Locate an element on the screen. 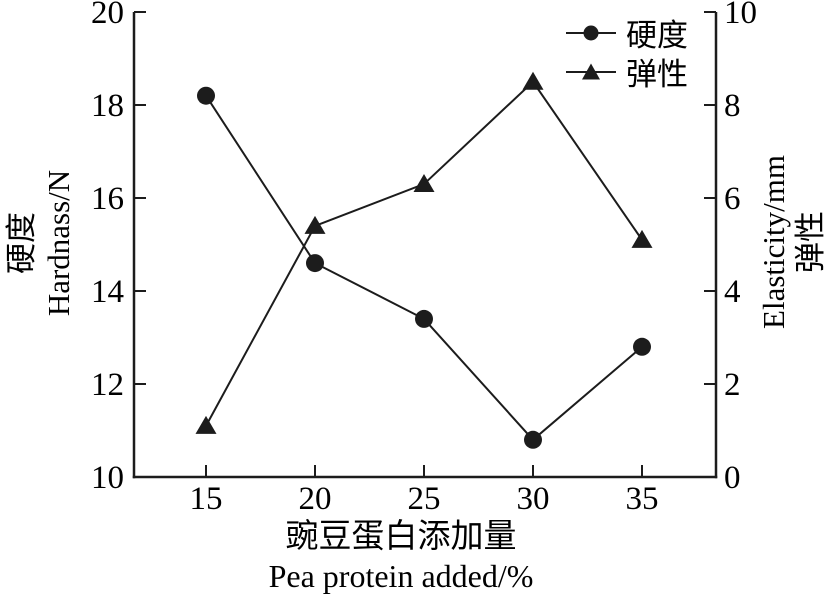 The height and width of the screenshot is (596, 834). legend: 硬度 弹性 is located at coordinates (627, 52).